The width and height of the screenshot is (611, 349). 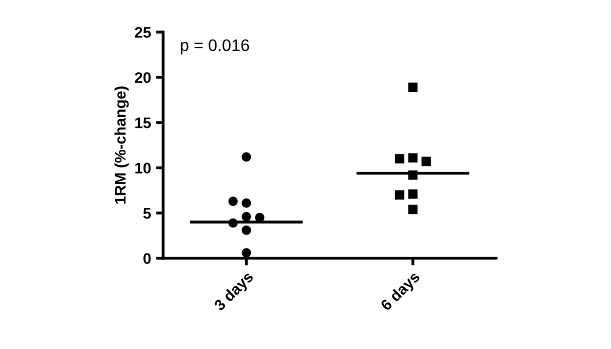 I want to click on y-tick-label: 25, so click(x=142, y=32).